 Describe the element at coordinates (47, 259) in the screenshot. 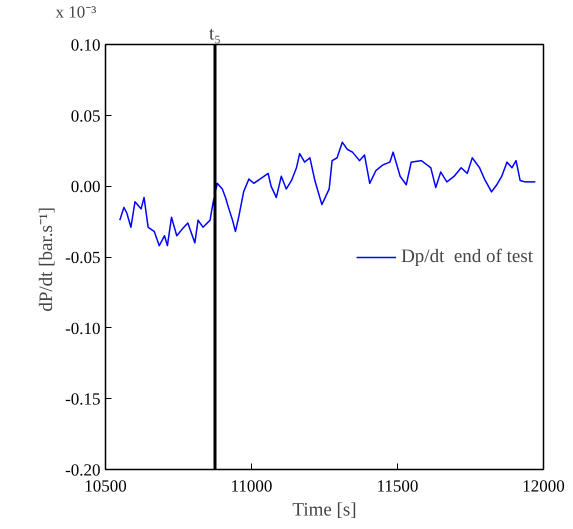

I see `y-axis-title: dP/dt [bar.s⁻¹]` at that location.